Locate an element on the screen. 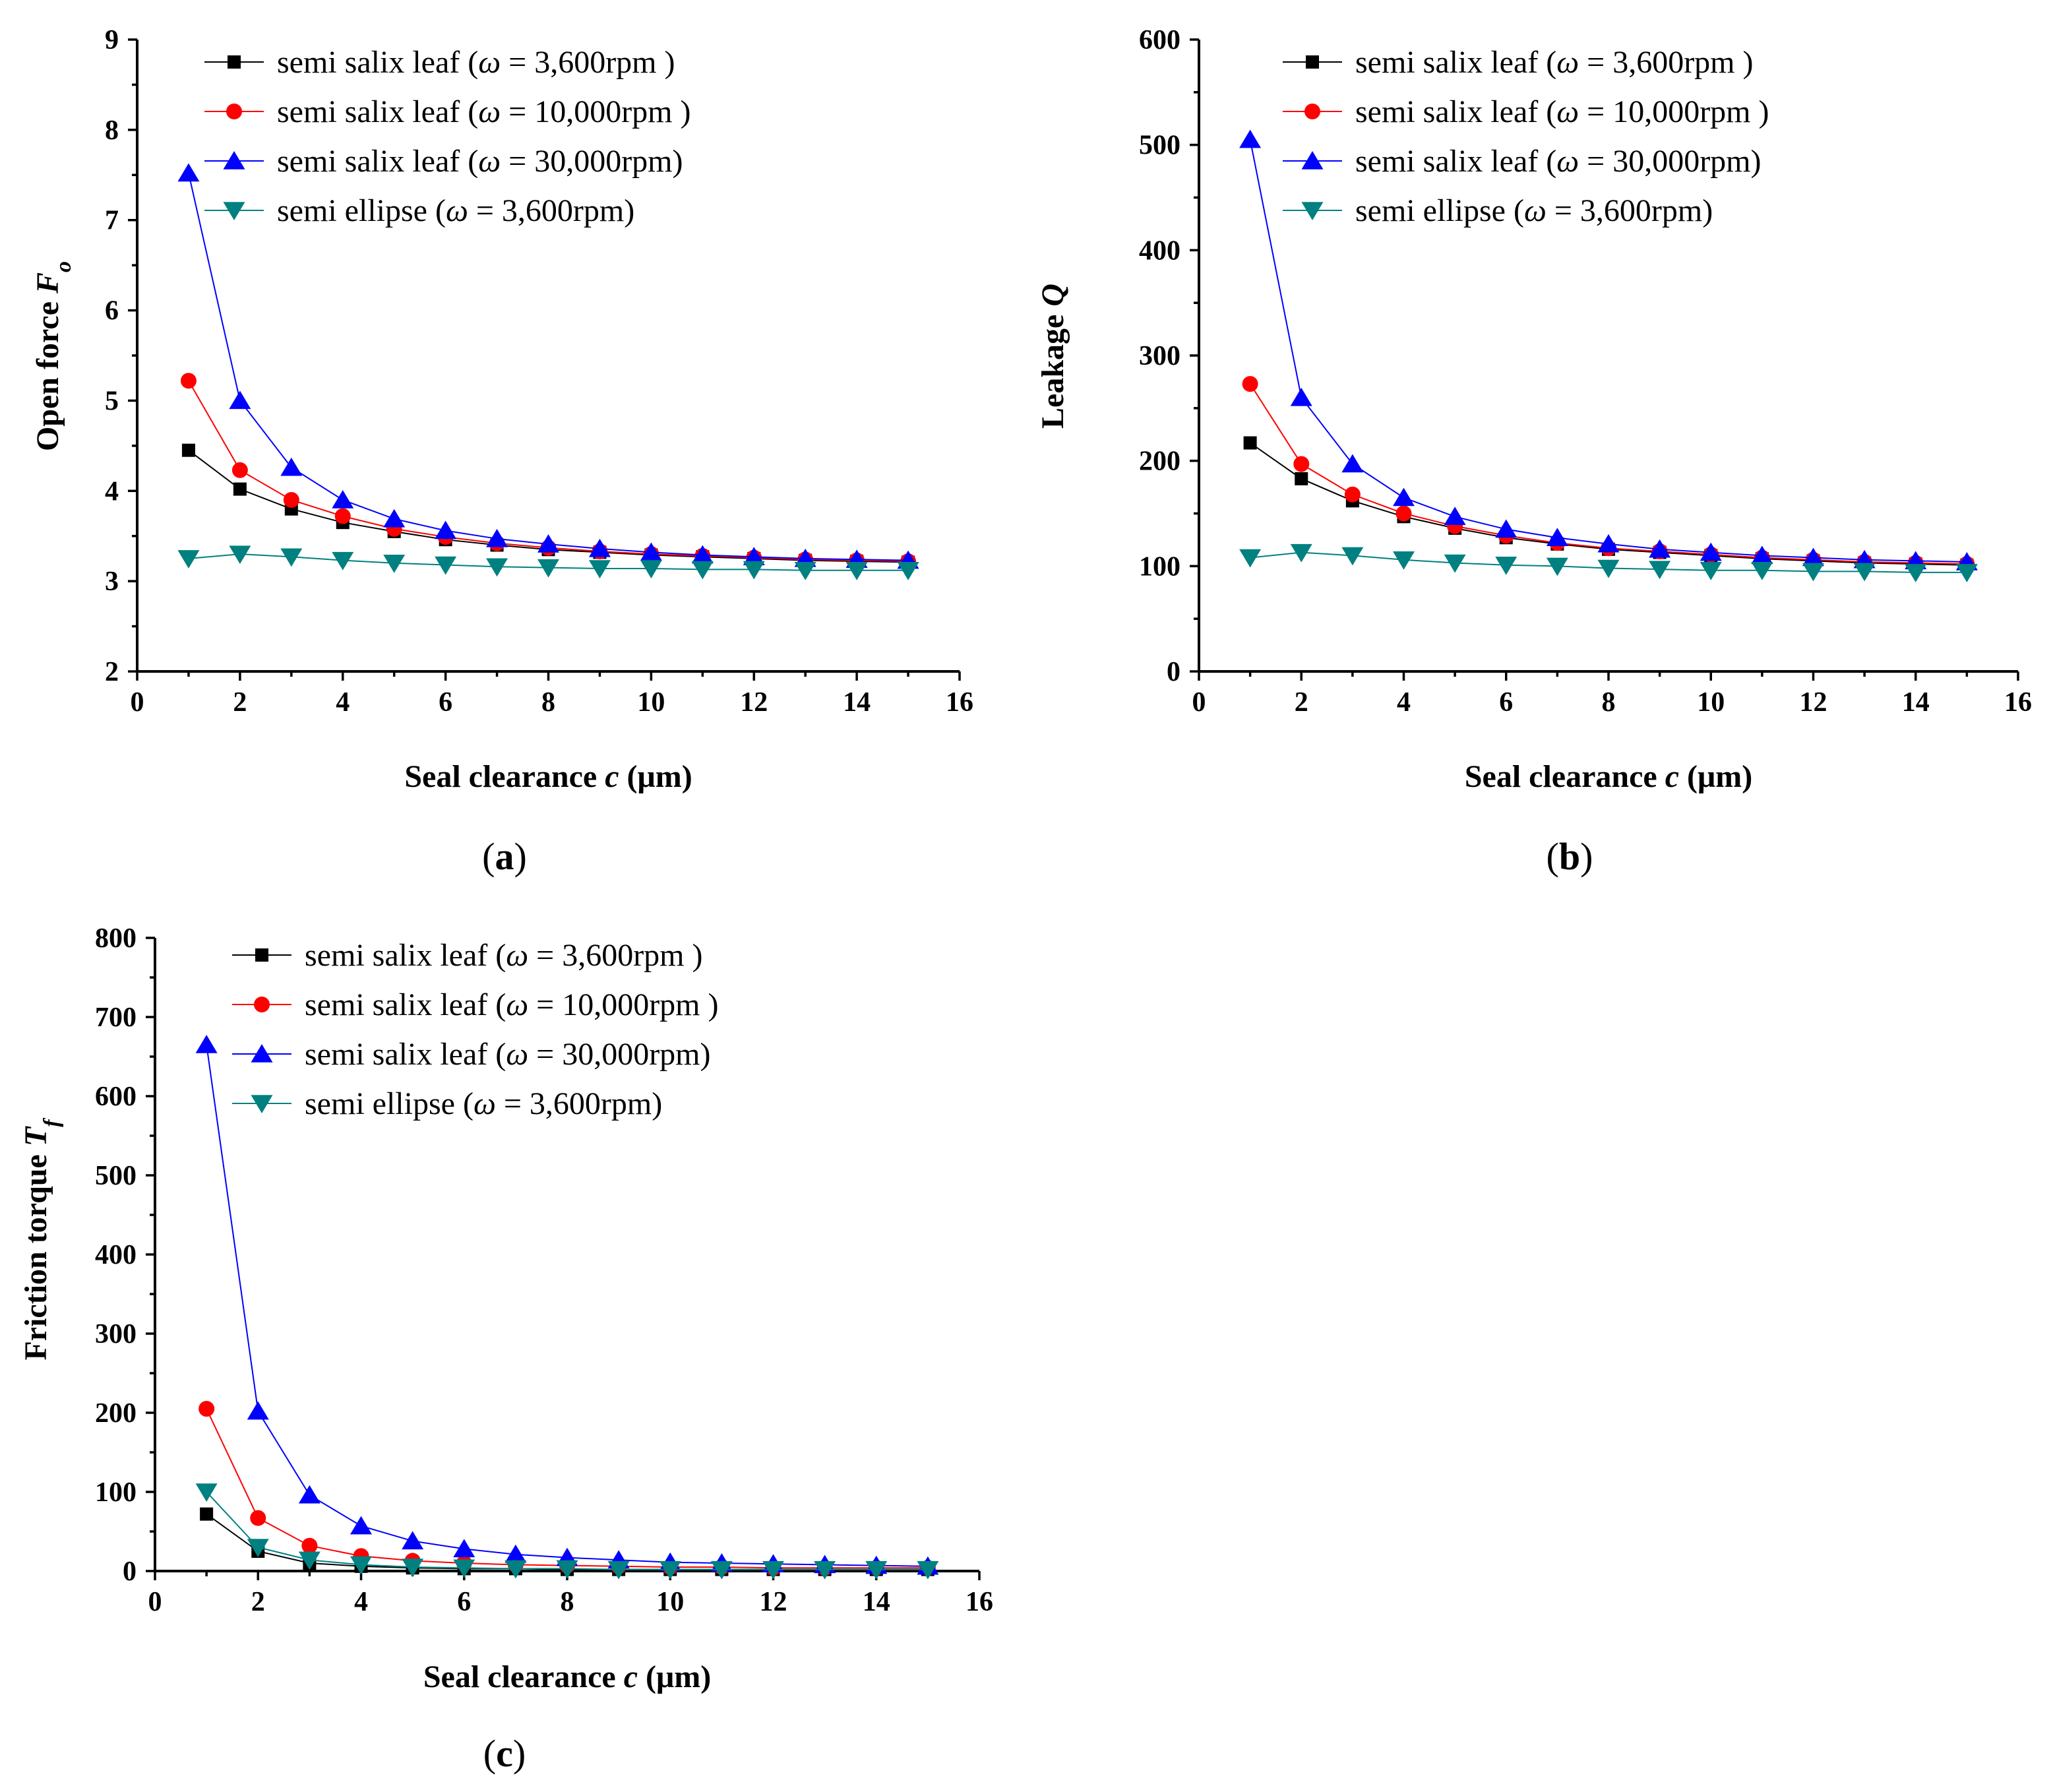 This screenshot has height=1792, width=2053. y-tick-label: 600 is located at coordinates (116, 1097).